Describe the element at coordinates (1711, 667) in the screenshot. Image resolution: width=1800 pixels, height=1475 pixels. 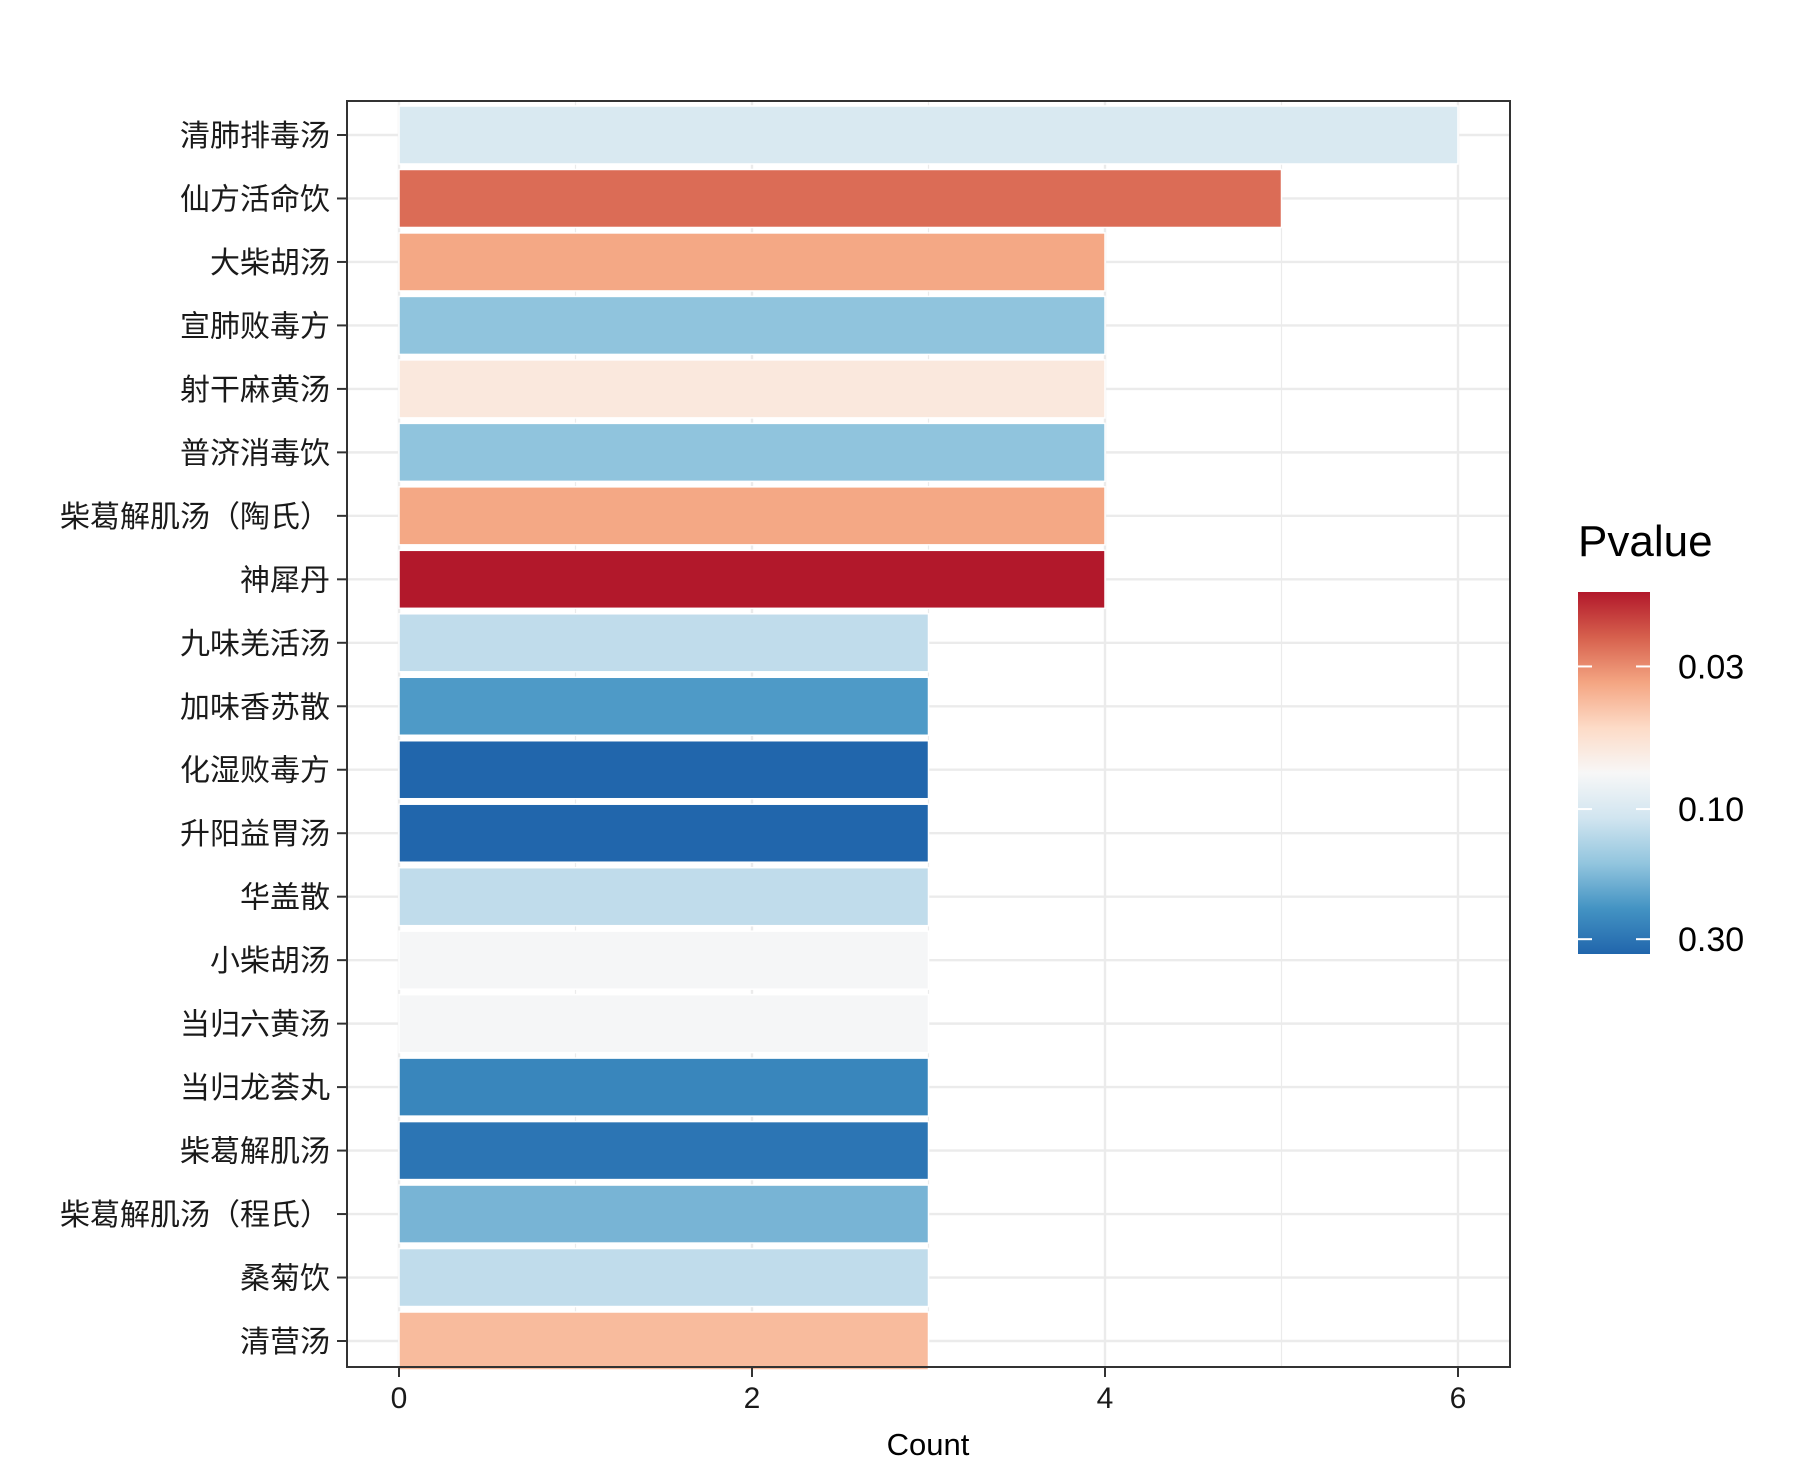
I see `legend-tick-label: 0.03` at that location.